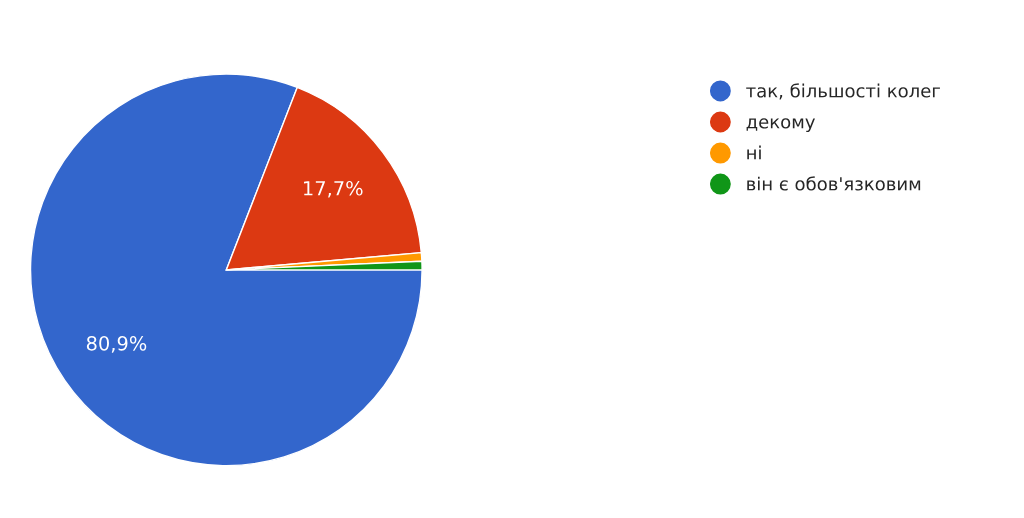 The height and width of the screenshot is (518, 1024). Describe the element at coordinates (843, 91) in the screenshot. I see `legend-label: так, більшості колег` at that location.